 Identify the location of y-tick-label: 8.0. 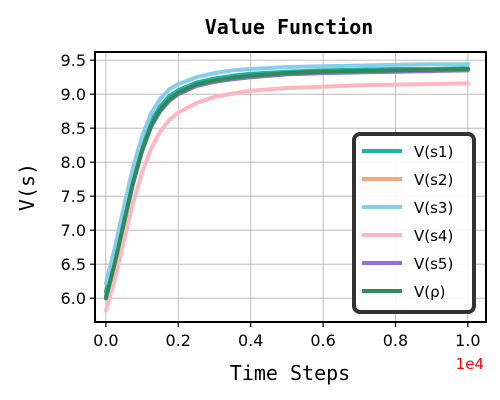
(73, 162).